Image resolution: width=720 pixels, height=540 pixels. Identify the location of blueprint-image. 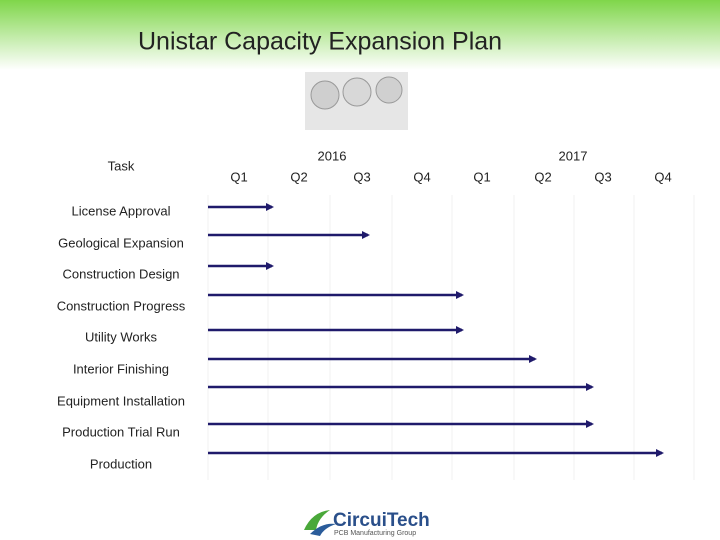
(356, 101).